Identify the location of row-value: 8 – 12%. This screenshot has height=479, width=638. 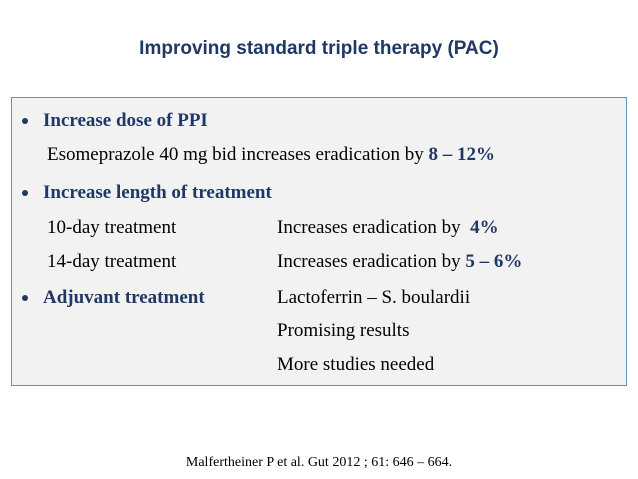
(461, 154).